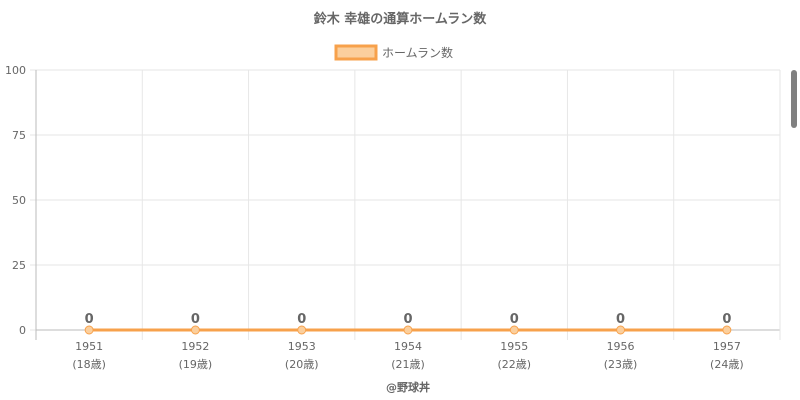 The width and height of the screenshot is (800, 400). I want to click on y-tick-label: 100, so click(15, 70).